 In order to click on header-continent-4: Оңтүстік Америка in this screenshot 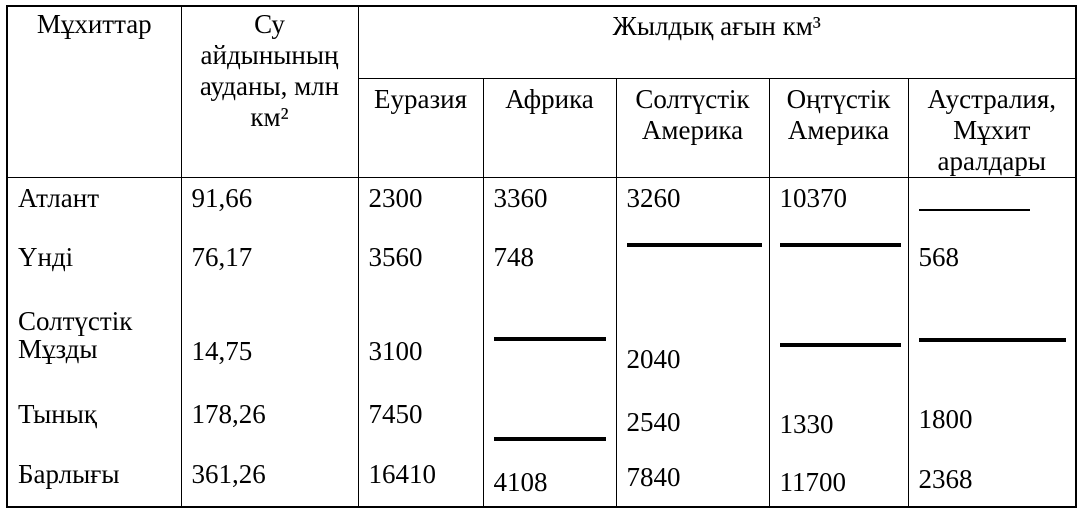, I will do `click(838, 127)`.